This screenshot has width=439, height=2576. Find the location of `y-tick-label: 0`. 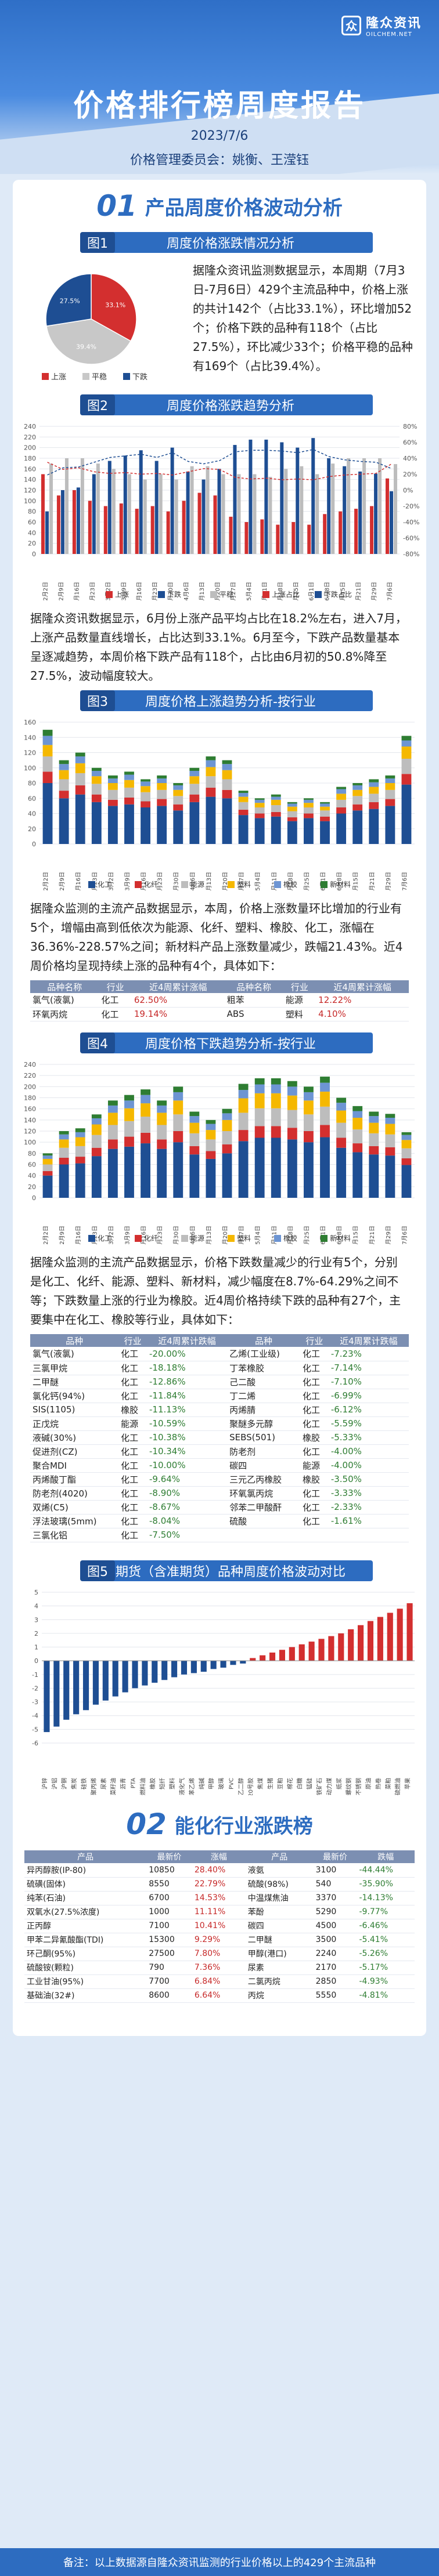

y-tick-label: 0 is located at coordinates (34, 844).